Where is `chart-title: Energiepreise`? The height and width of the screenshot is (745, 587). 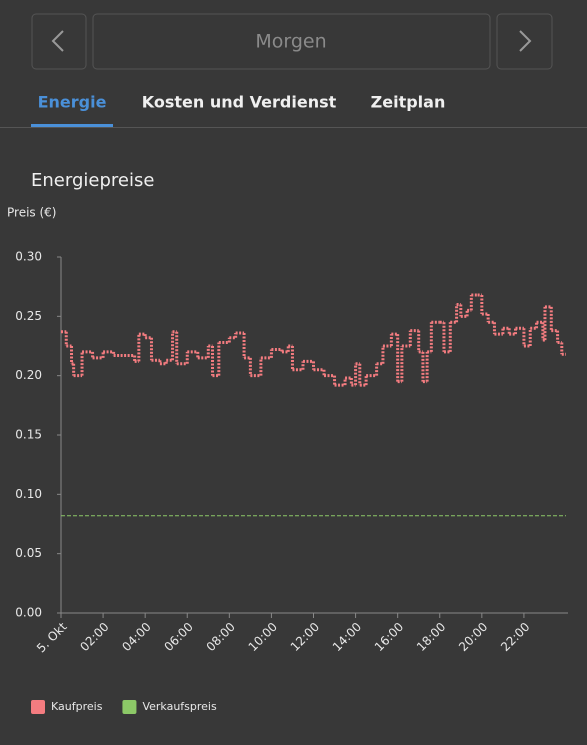 chart-title: Energiepreise is located at coordinates (92, 180).